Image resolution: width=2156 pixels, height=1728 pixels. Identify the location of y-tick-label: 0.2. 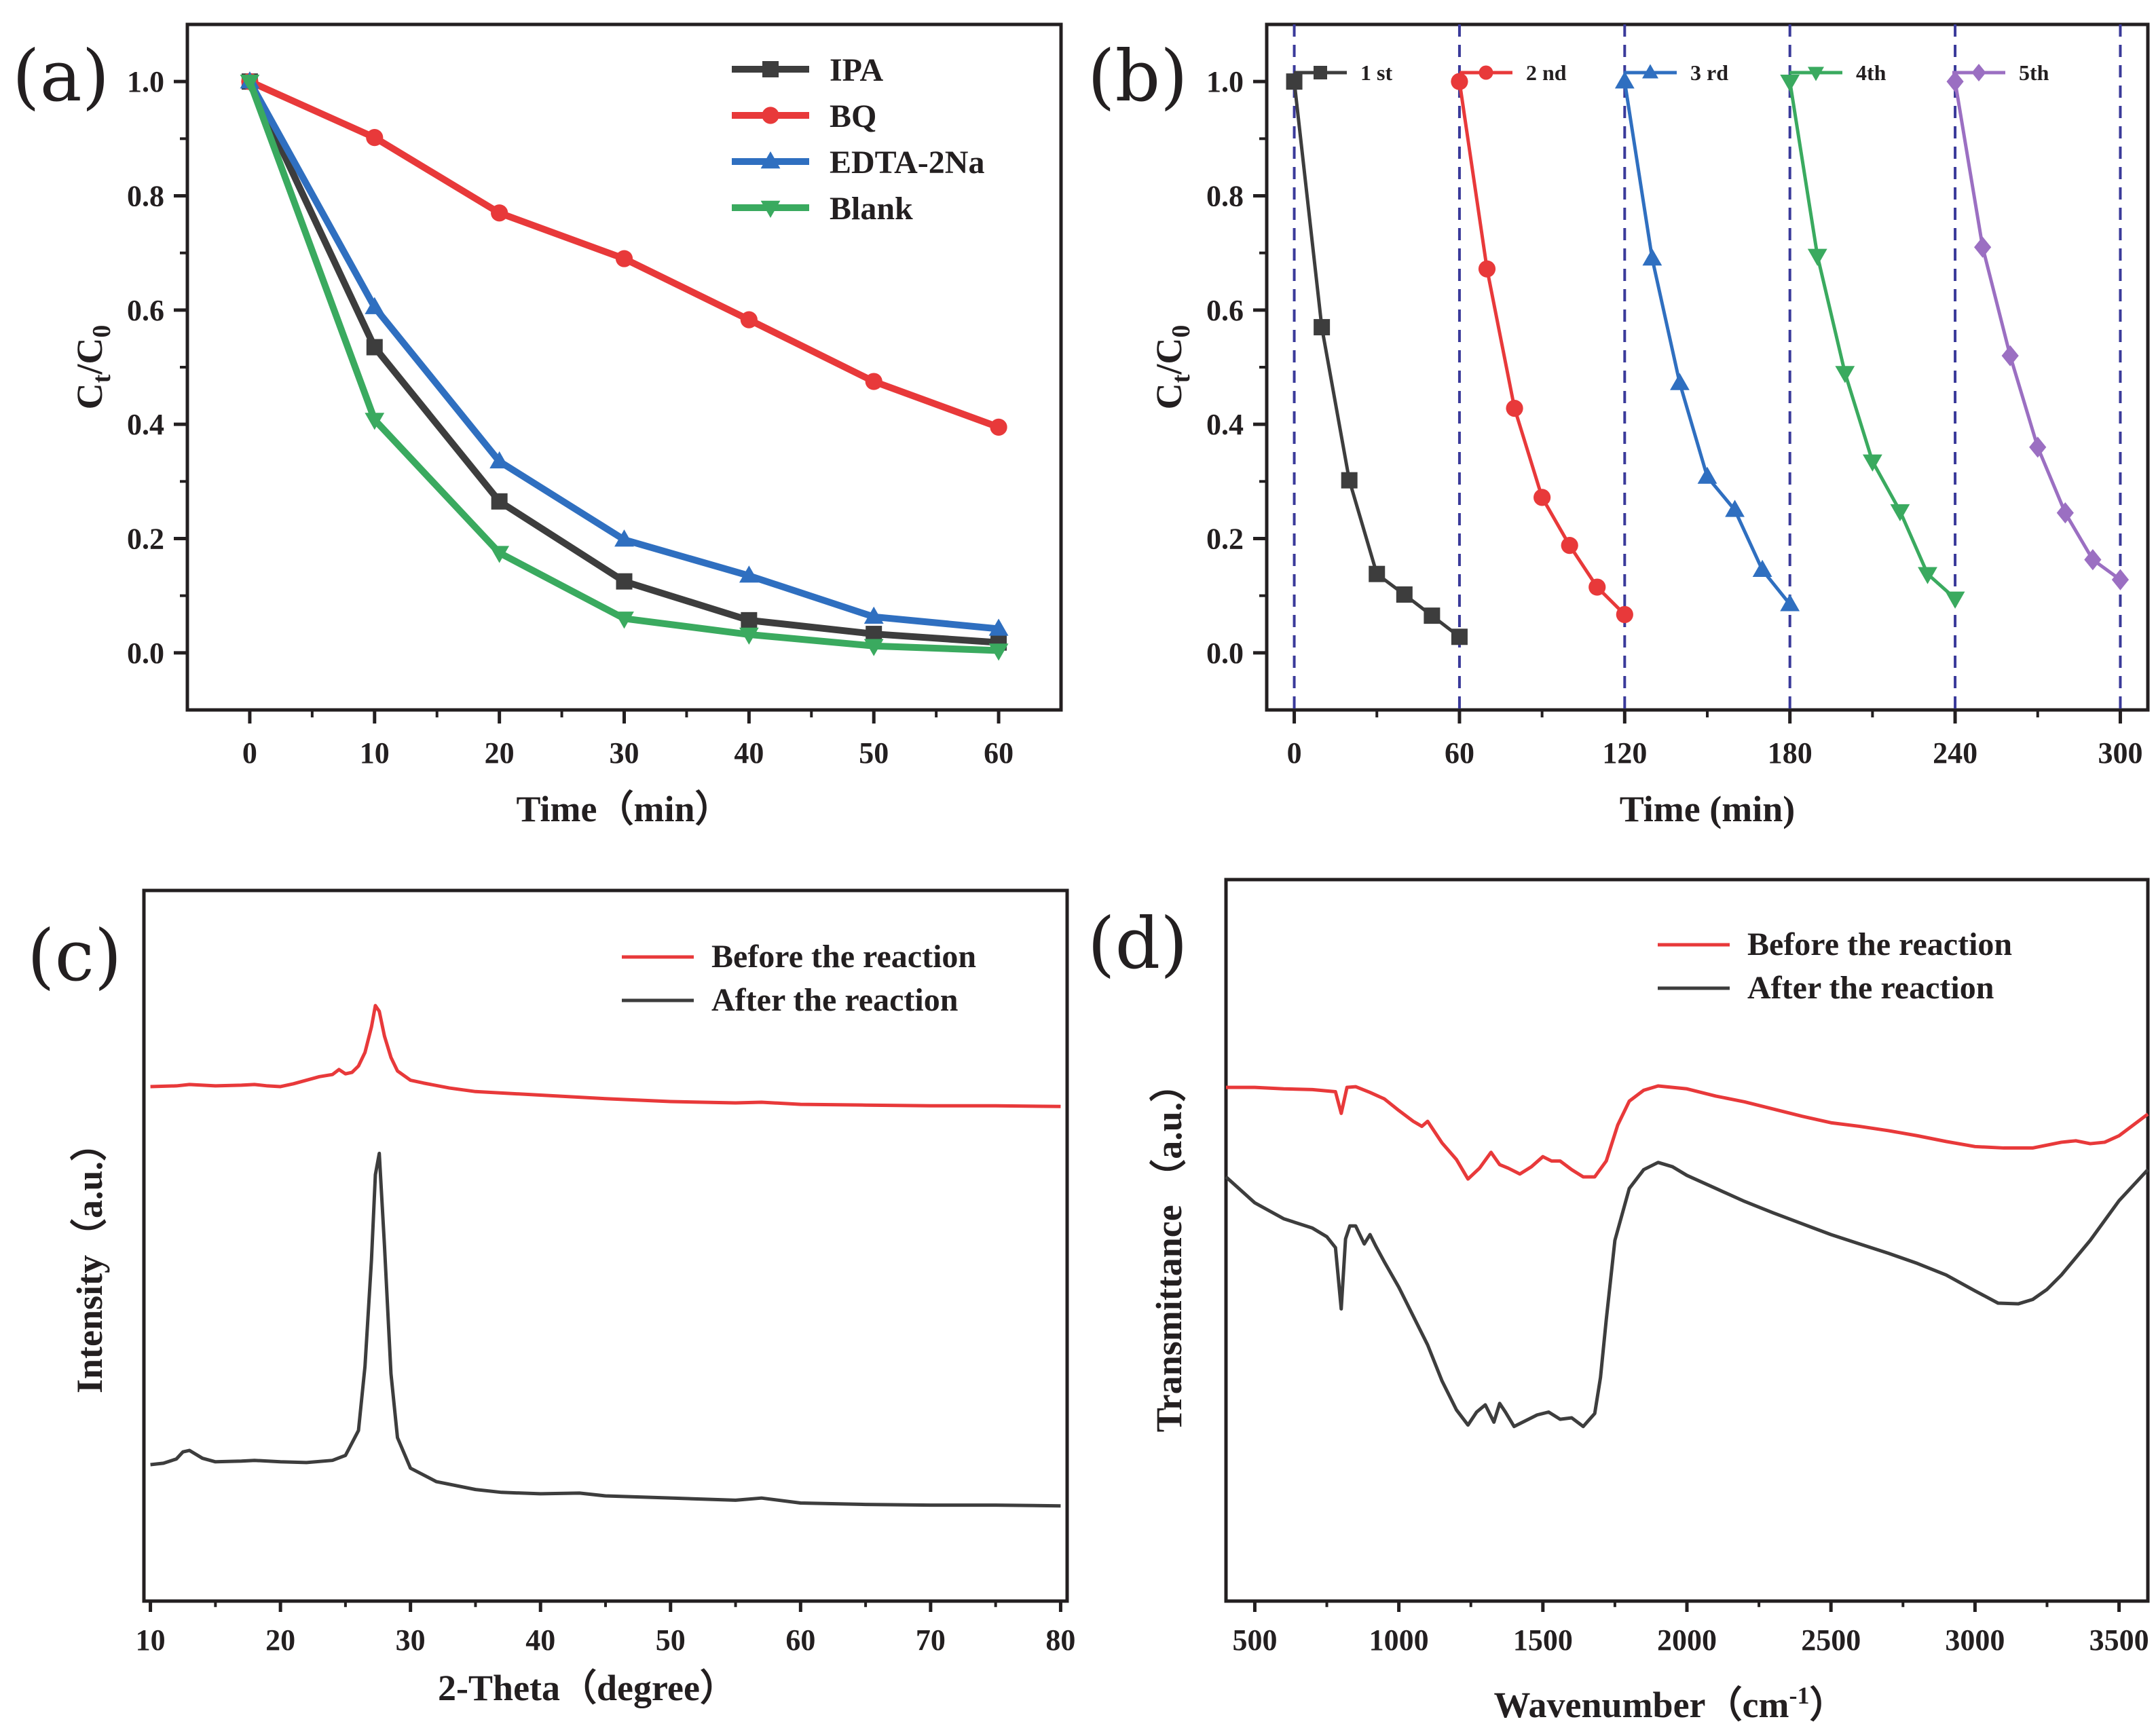
(145, 539).